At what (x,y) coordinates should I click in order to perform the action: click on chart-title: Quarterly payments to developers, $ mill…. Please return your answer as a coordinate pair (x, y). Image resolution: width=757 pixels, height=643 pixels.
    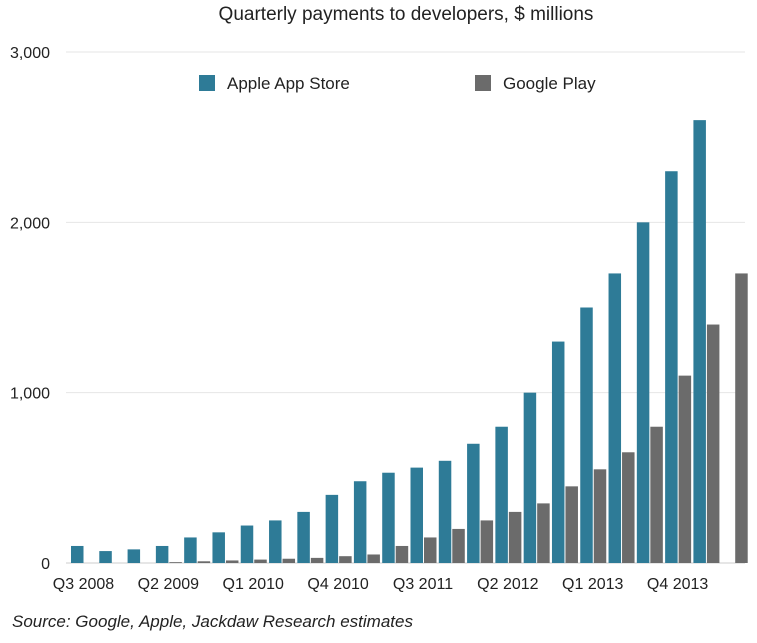
    Looking at the image, I should click on (406, 14).